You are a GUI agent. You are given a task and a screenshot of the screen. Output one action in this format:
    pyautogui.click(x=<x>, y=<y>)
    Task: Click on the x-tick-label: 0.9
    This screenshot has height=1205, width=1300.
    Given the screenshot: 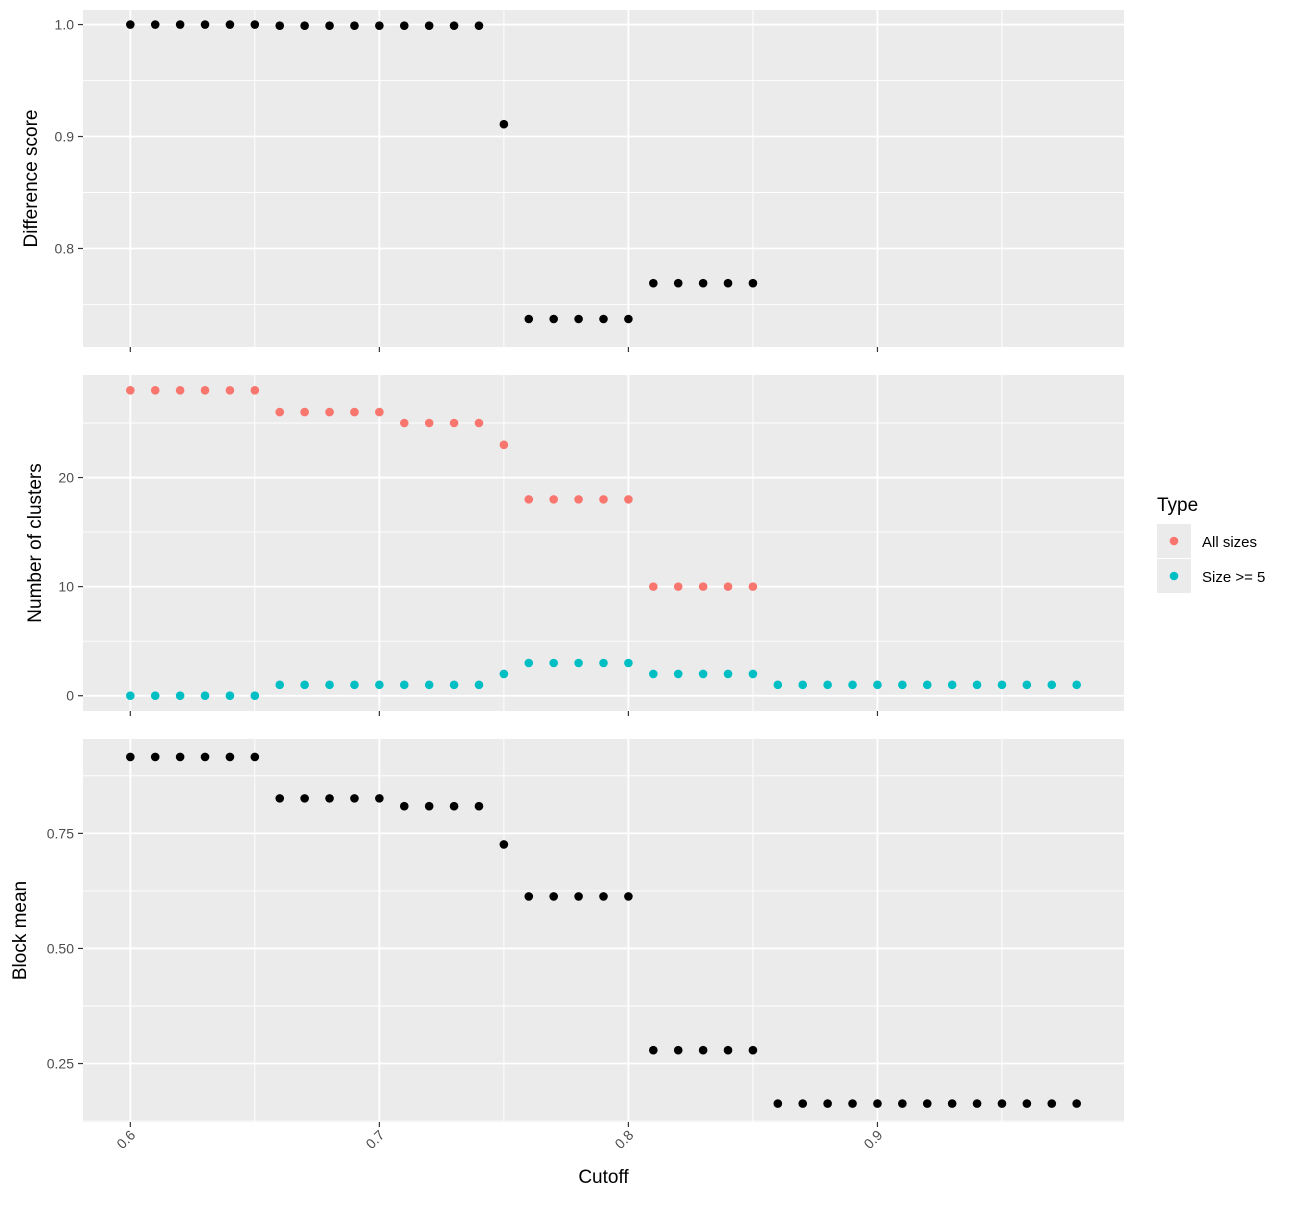 What is the action you would take?
    pyautogui.click(x=872, y=1139)
    